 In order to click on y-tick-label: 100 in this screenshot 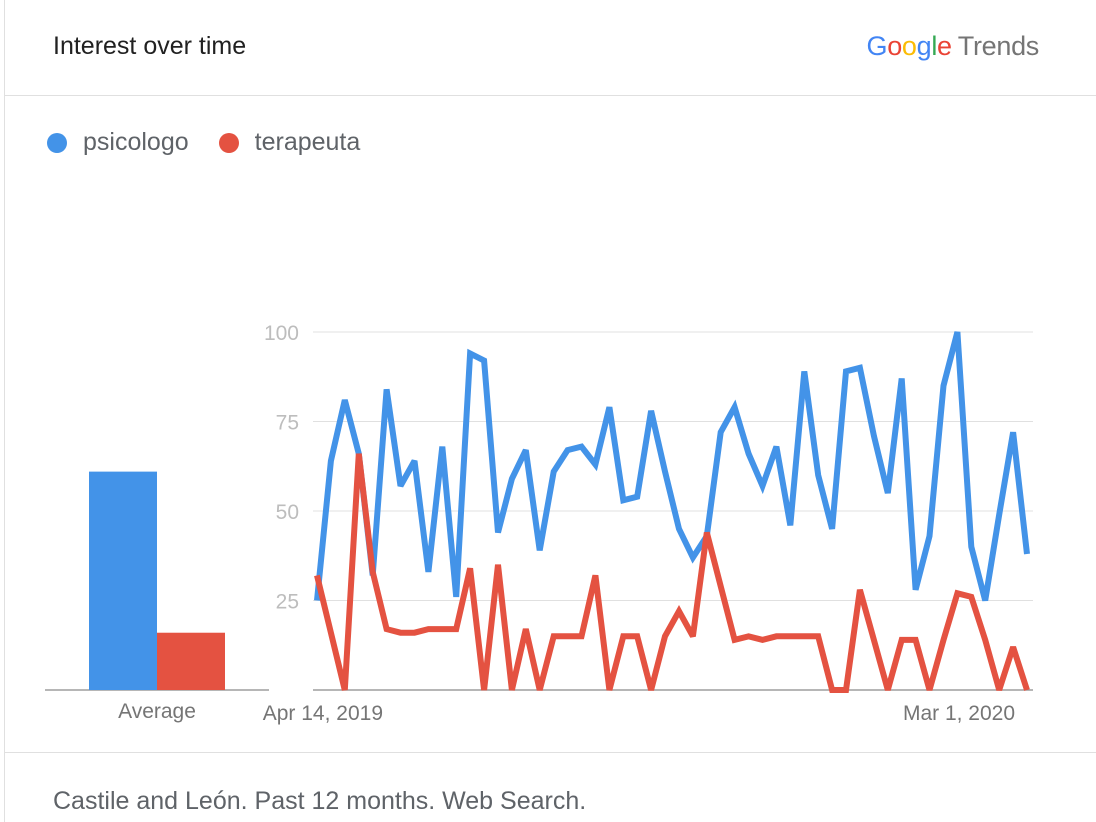, I will do `click(281, 333)`.